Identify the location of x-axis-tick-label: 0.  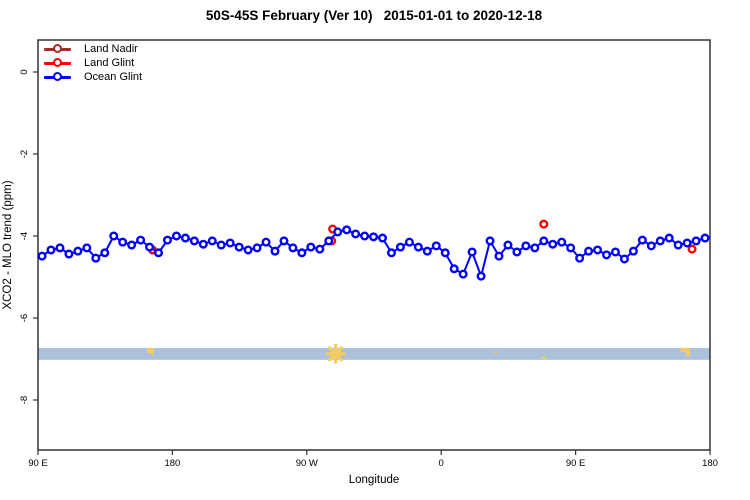
(441, 463).